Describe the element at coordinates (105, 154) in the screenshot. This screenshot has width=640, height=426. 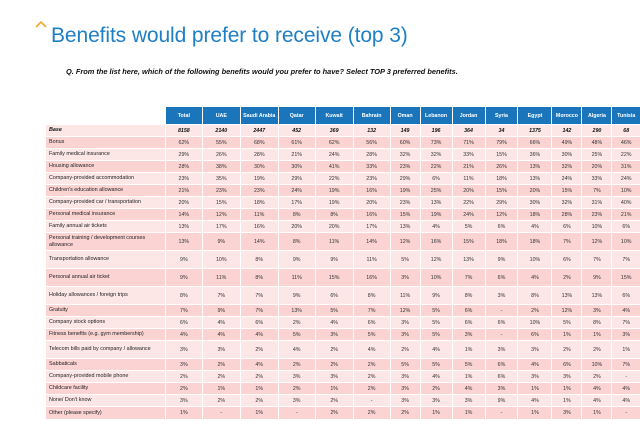
I see `row-label: Family medical insurance` at that location.